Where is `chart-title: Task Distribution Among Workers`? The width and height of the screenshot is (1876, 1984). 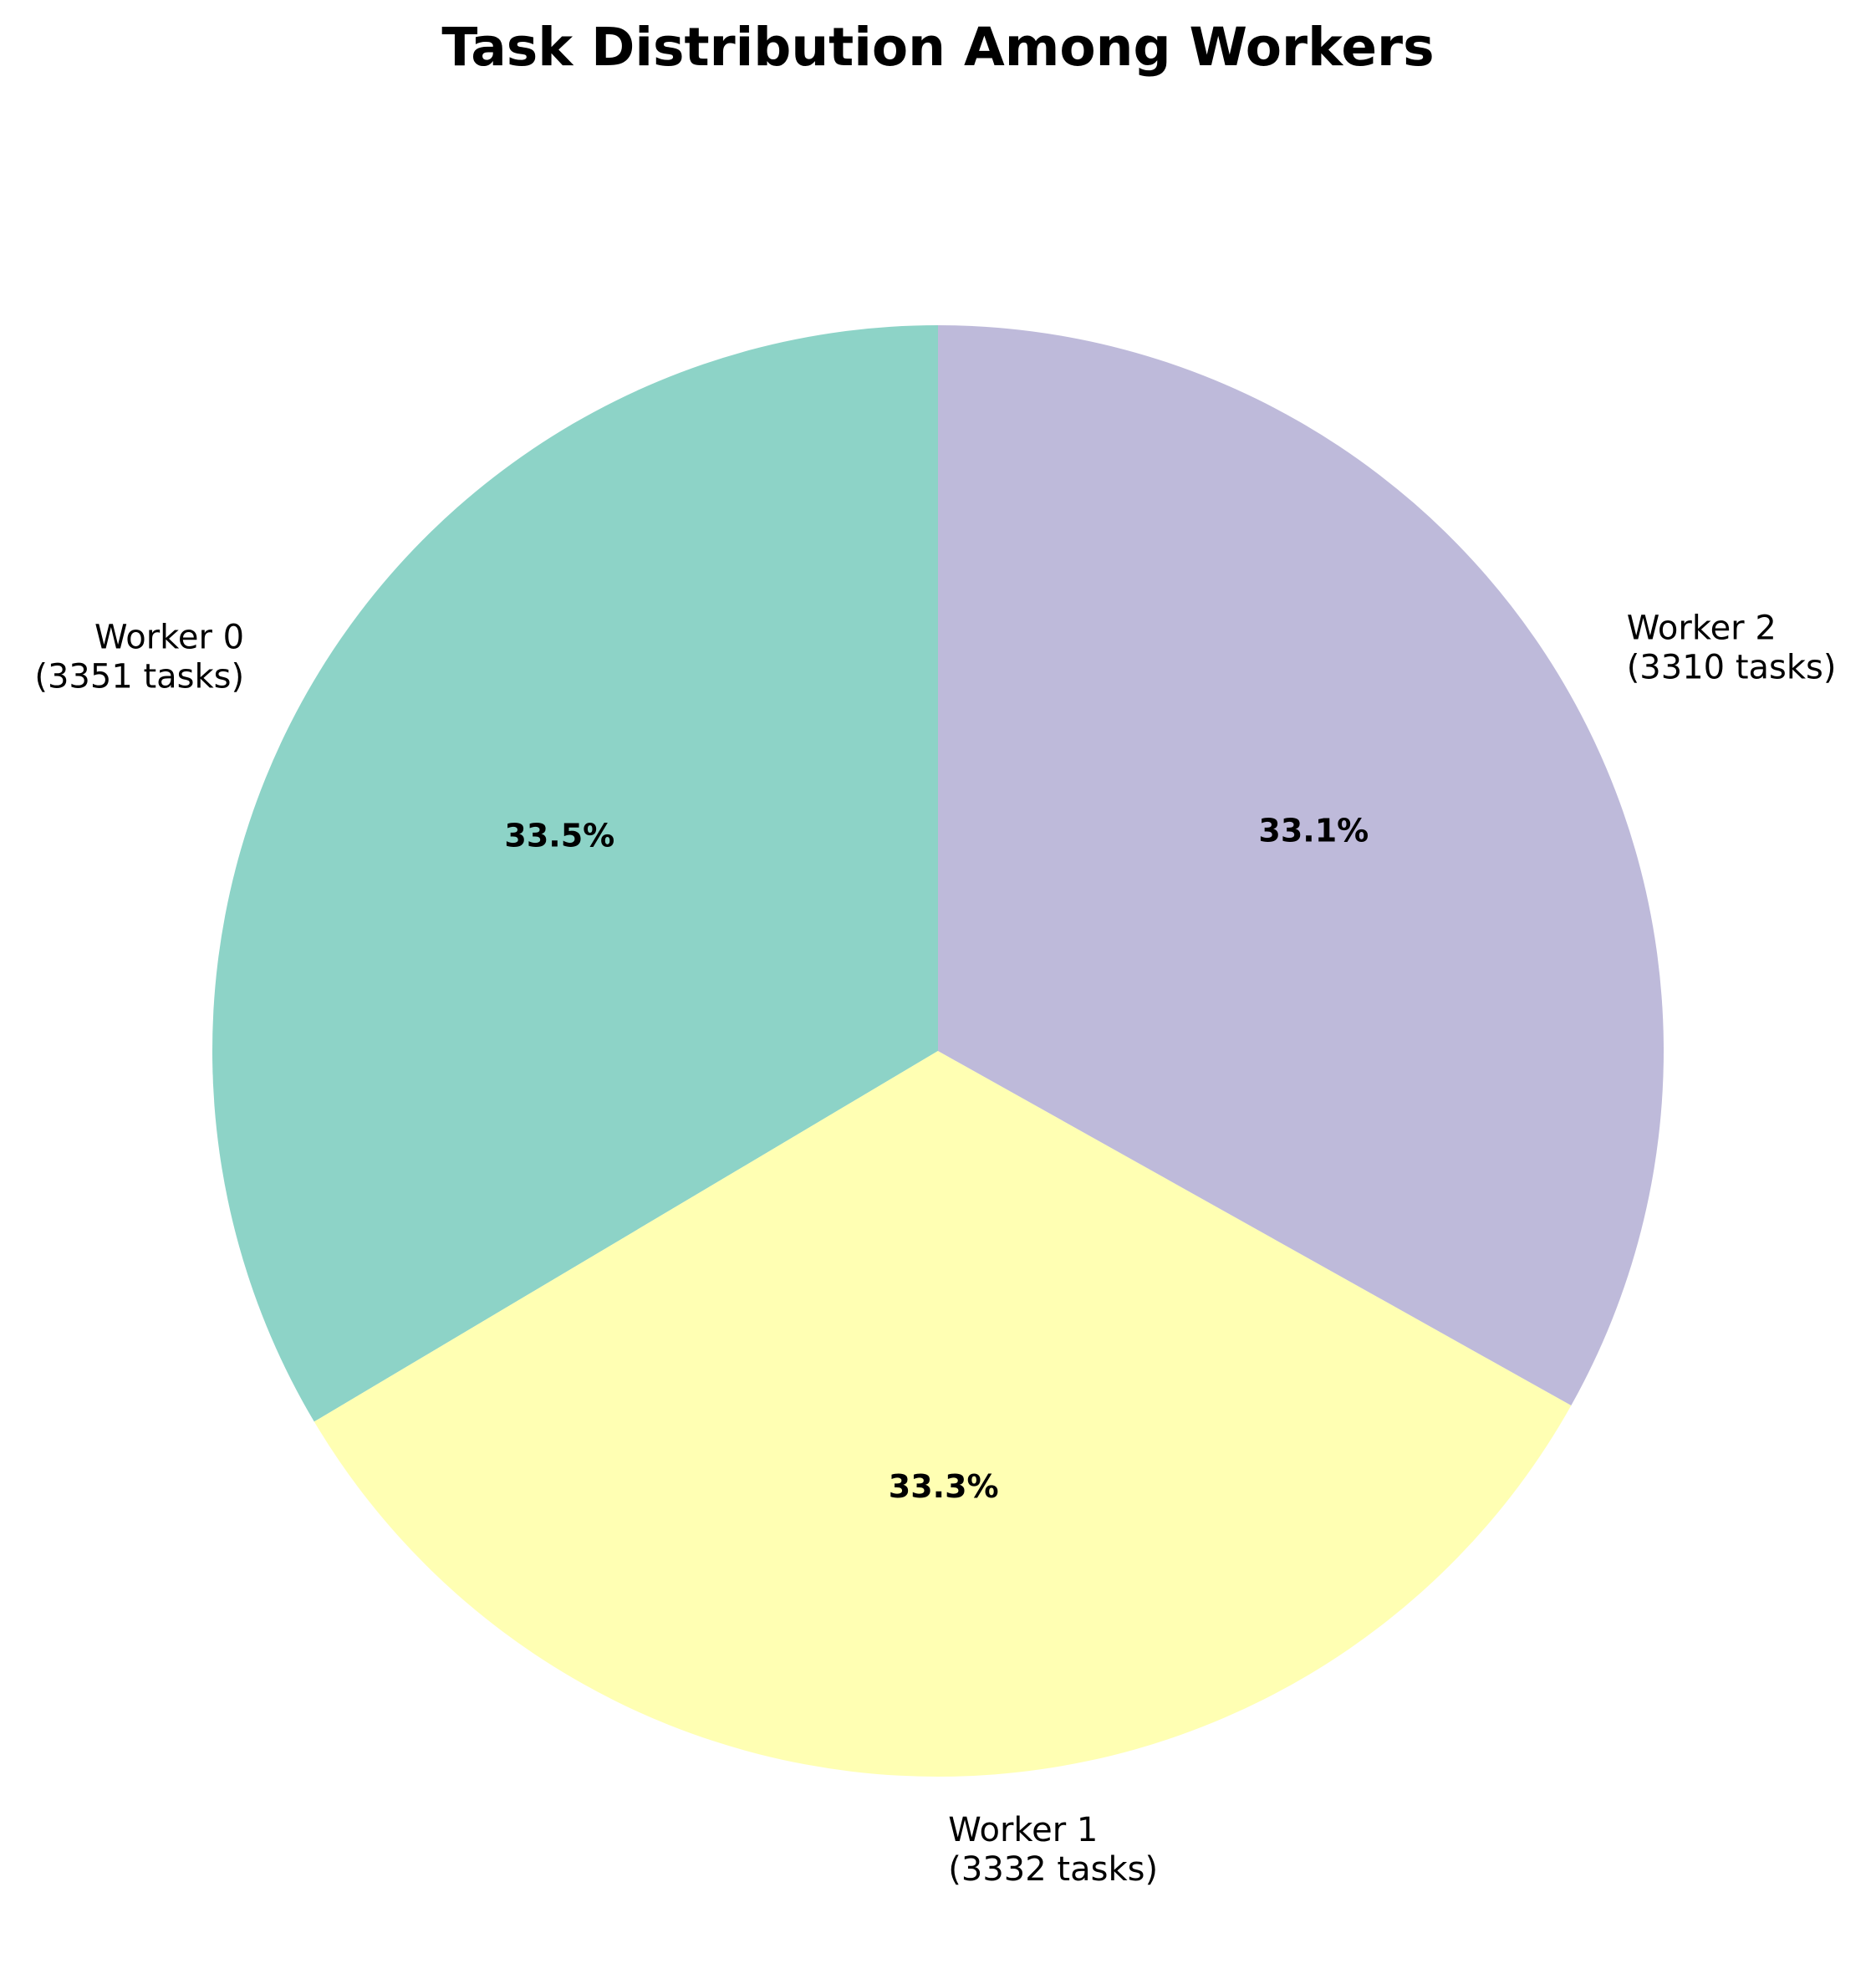 chart-title: Task Distribution Among Workers is located at coordinates (938, 47).